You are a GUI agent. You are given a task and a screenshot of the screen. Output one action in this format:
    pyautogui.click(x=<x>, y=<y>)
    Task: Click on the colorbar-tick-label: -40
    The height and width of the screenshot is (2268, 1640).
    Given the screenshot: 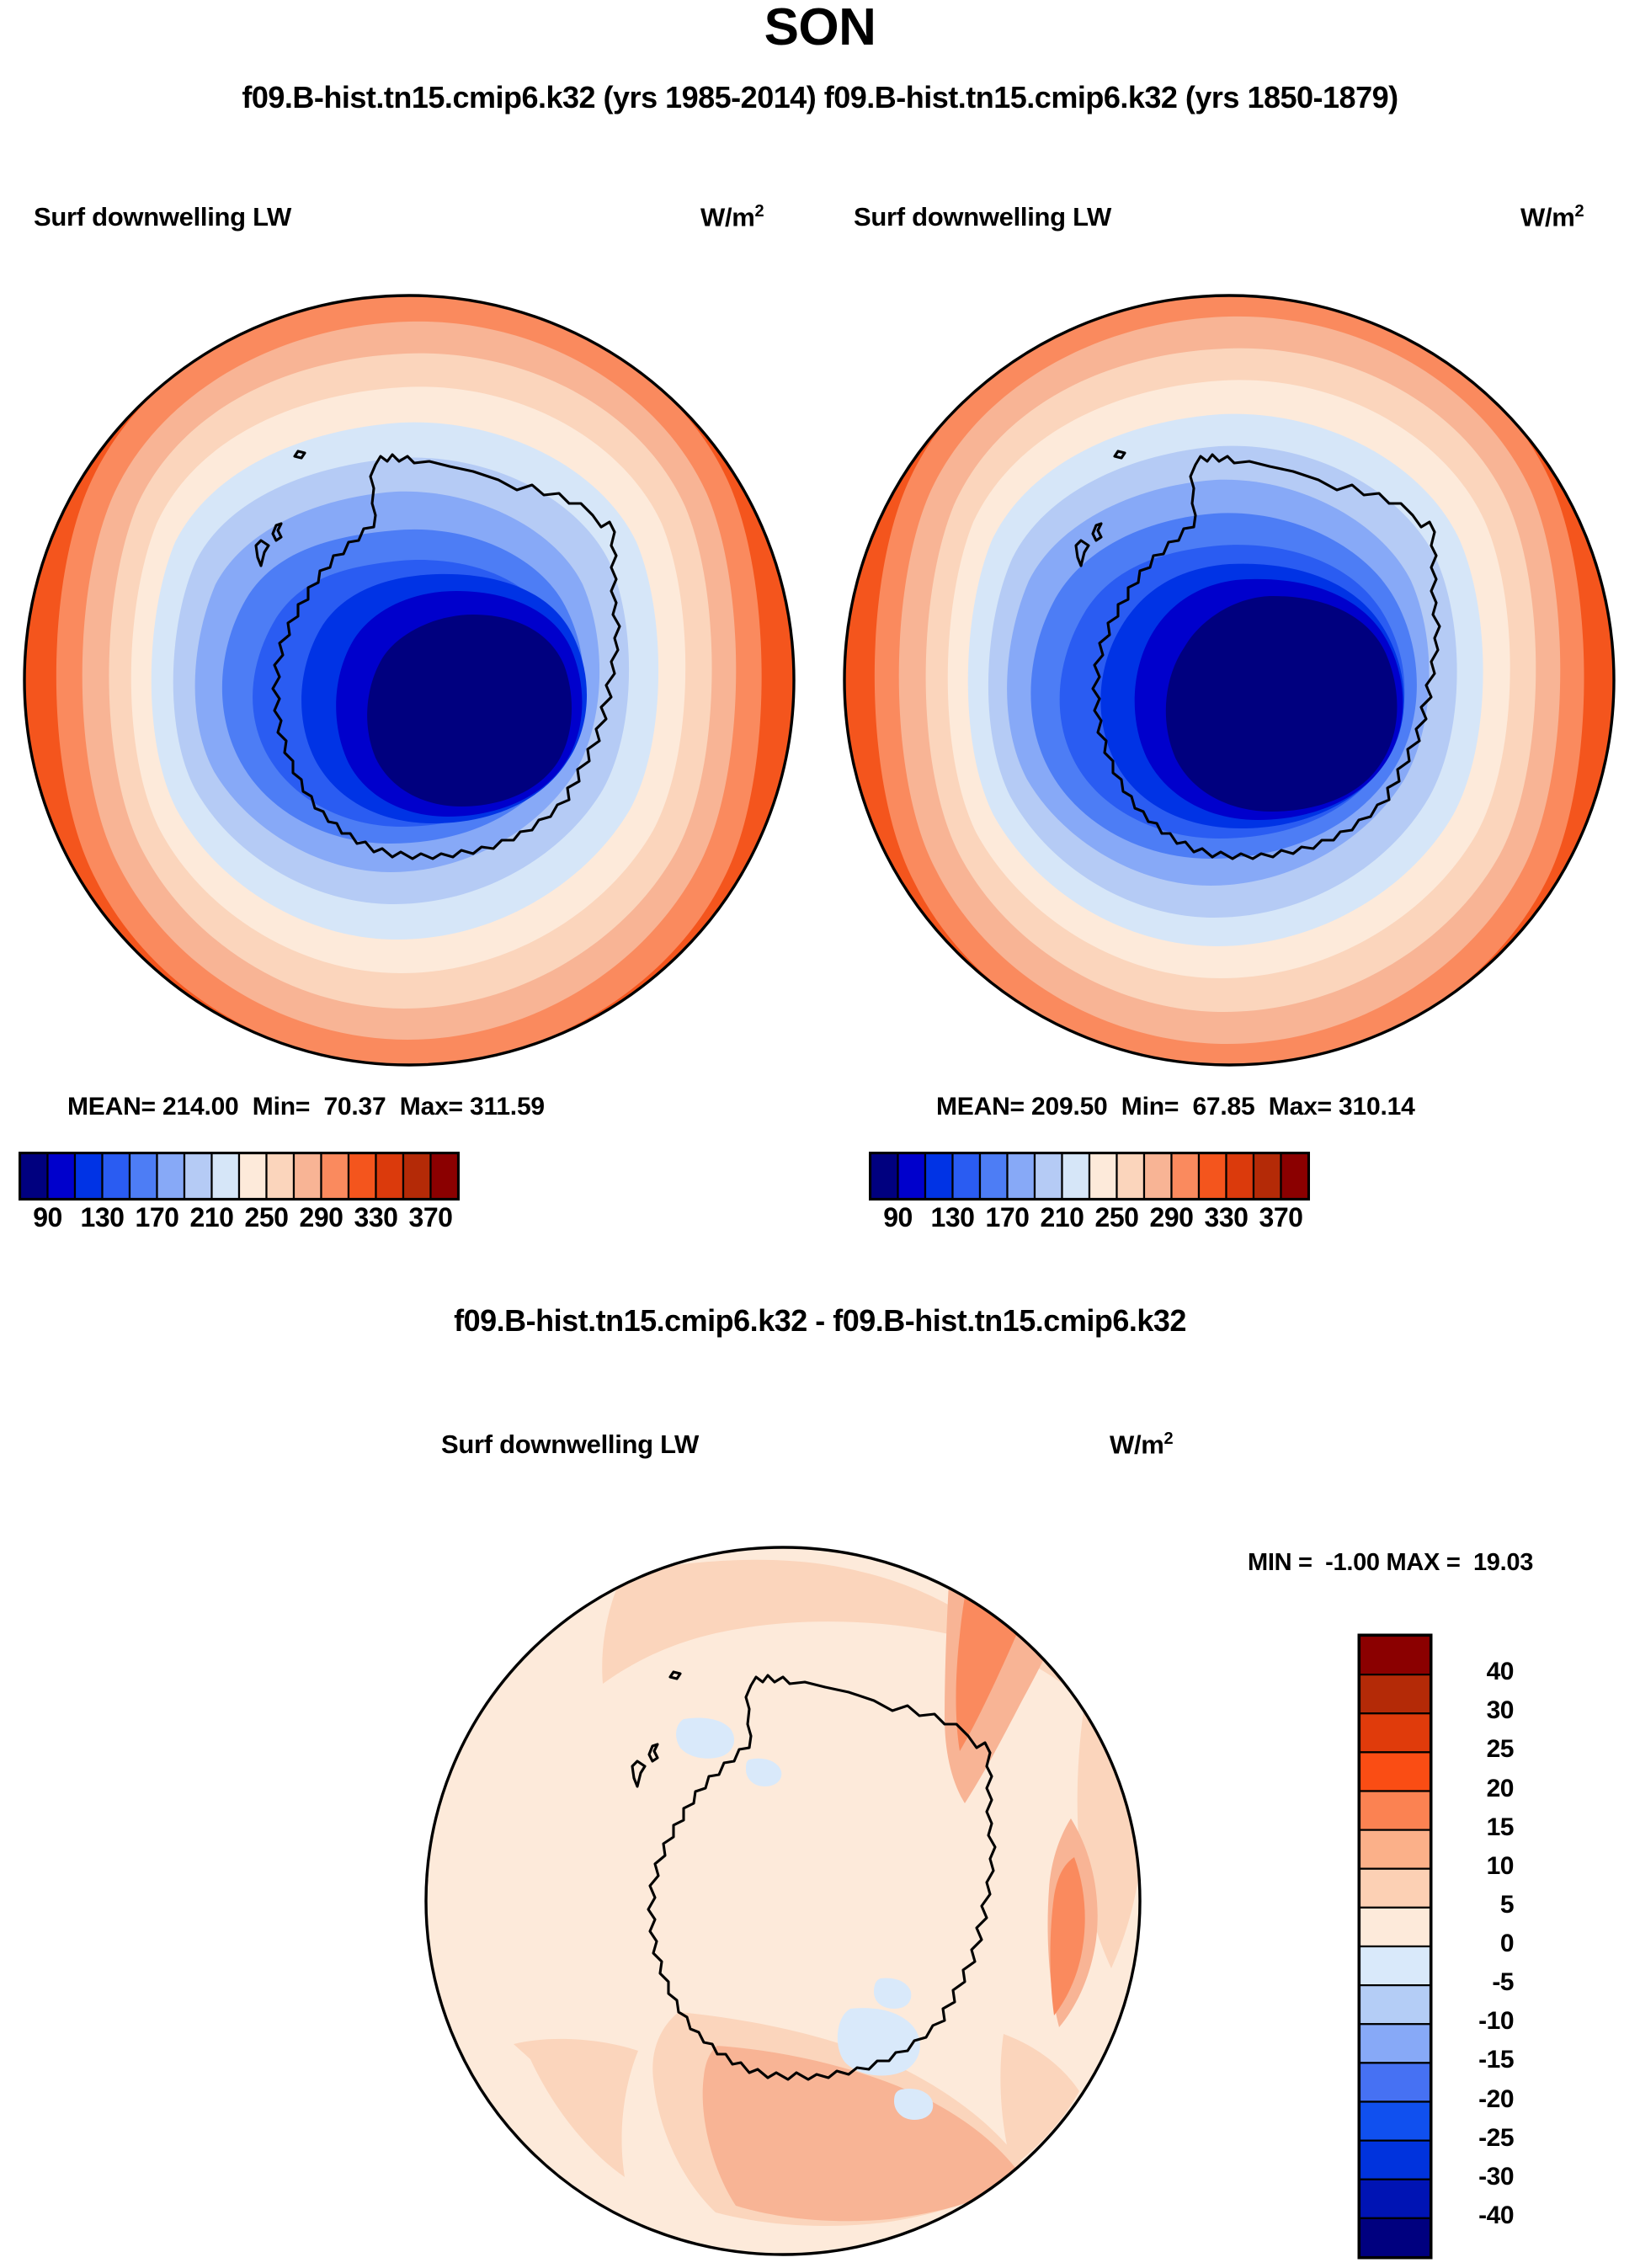 What is the action you would take?
    pyautogui.click(x=1496, y=2215)
    